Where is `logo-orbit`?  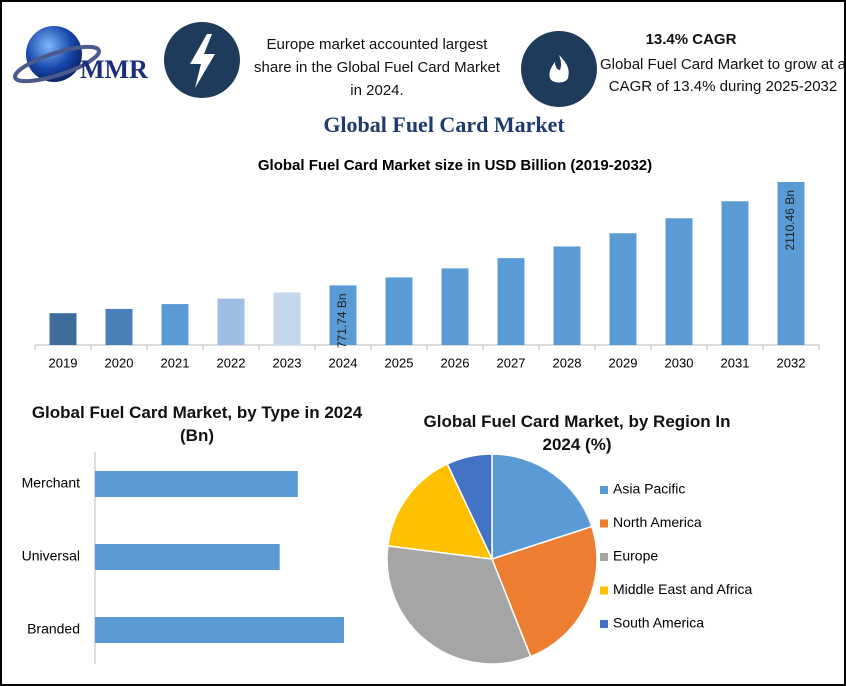
logo-orbit is located at coordinates (57, 64).